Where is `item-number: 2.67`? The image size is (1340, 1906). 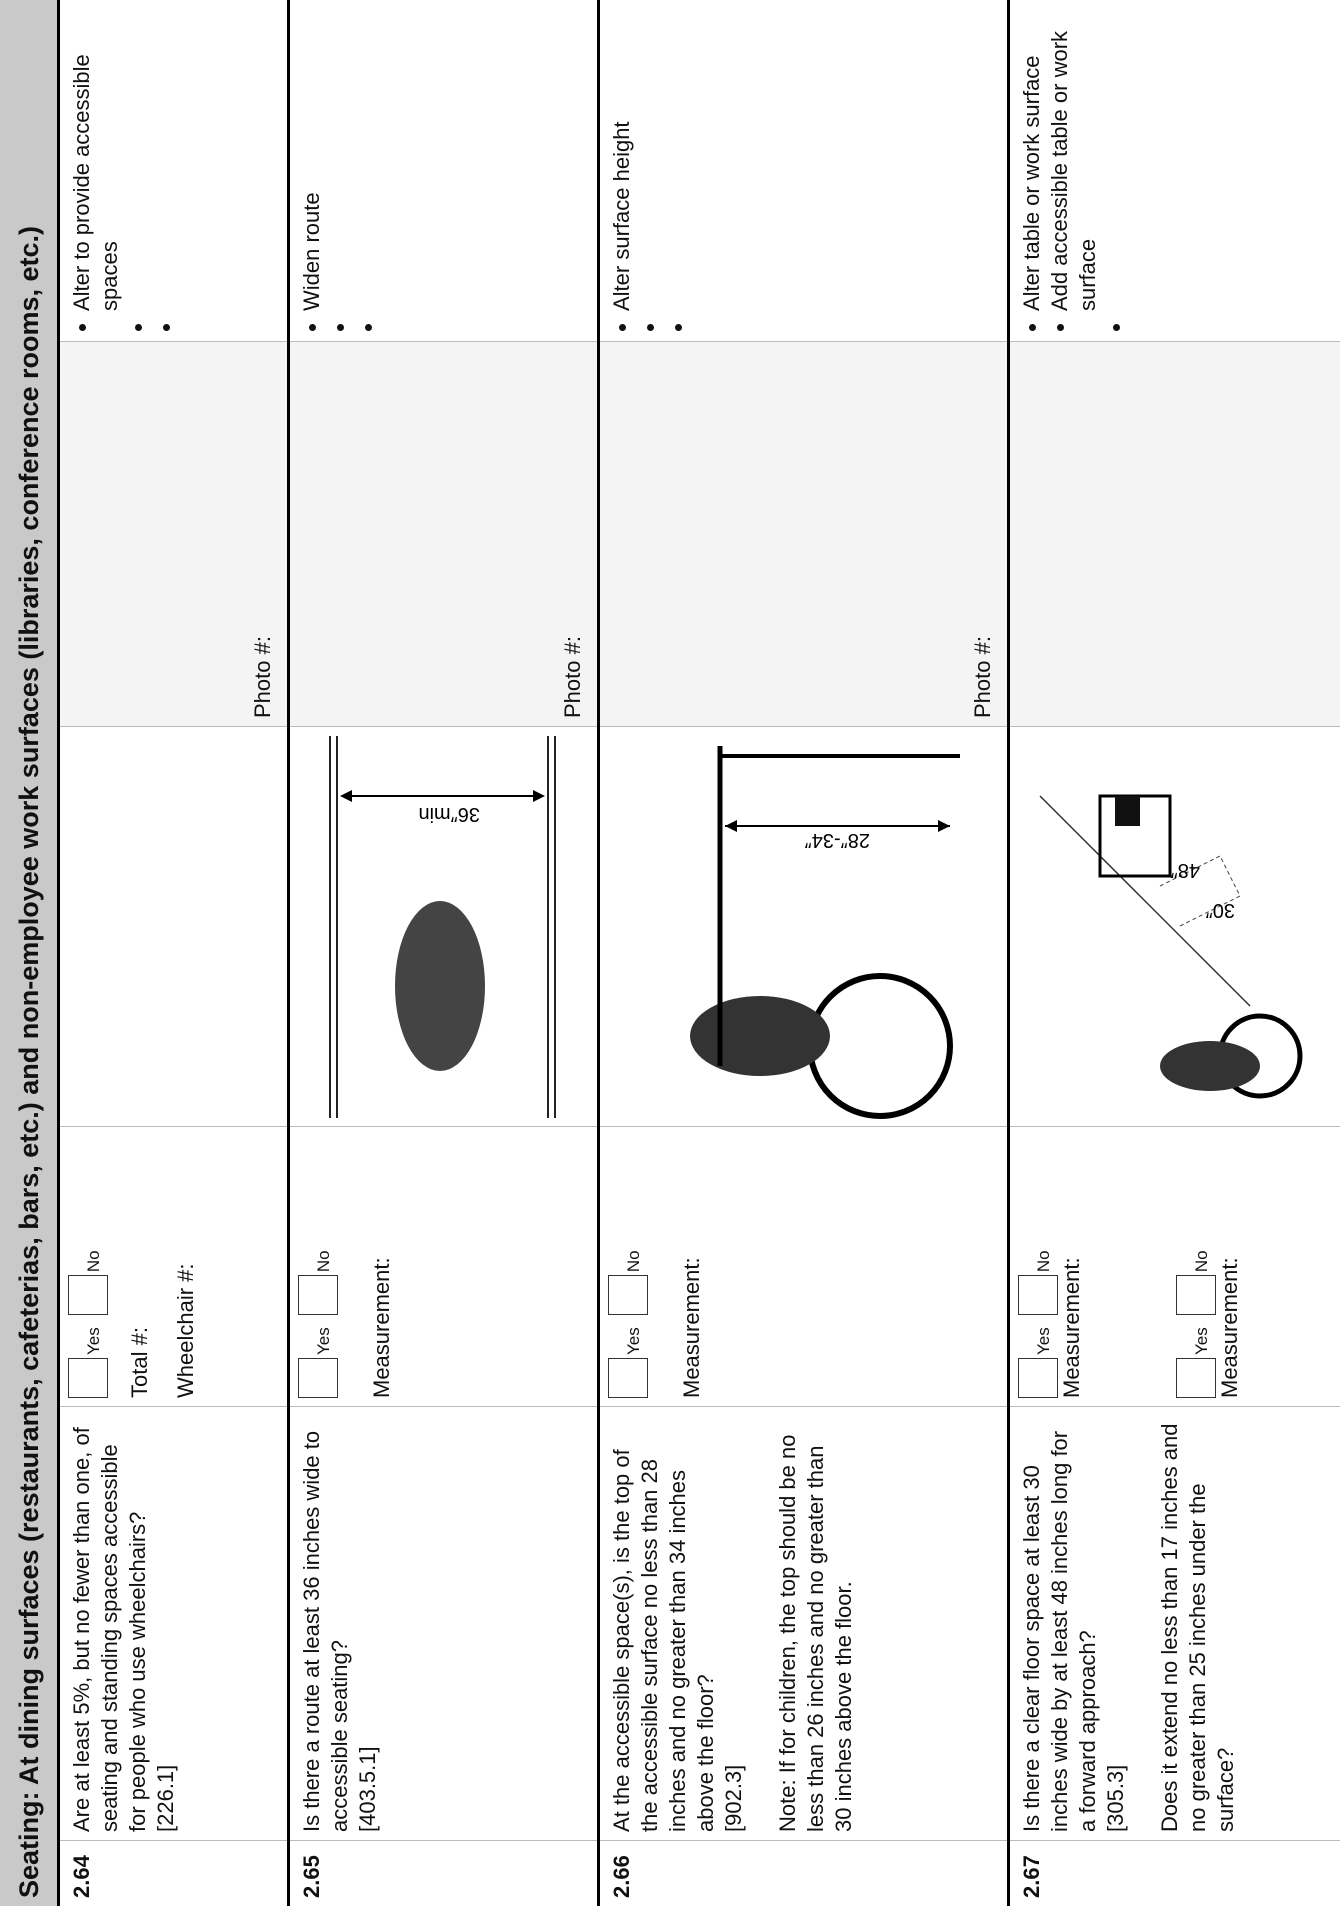
item-number: 2.67 is located at coordinates (1175, 1873).